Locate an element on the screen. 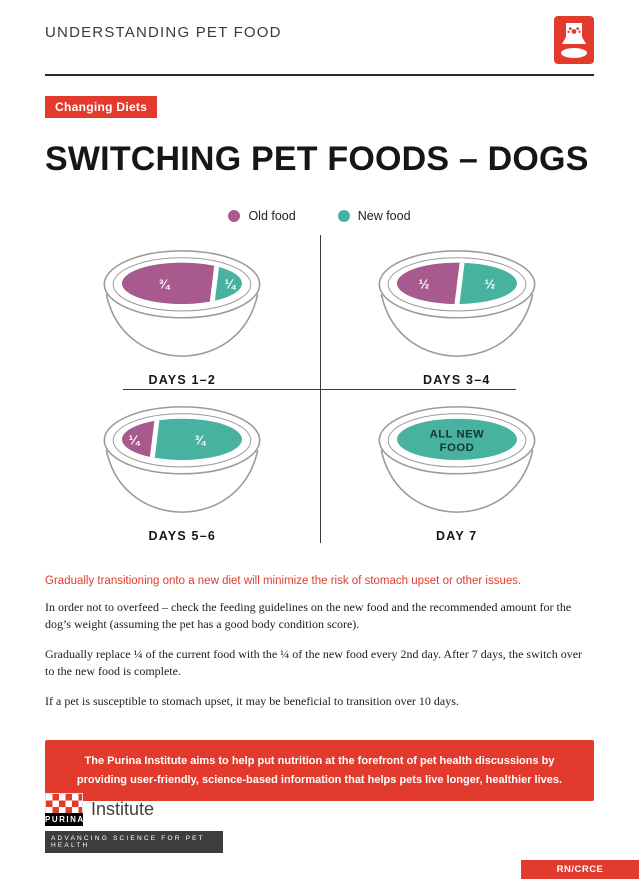  checkerboard-icon is located at coordinates (64, 803).